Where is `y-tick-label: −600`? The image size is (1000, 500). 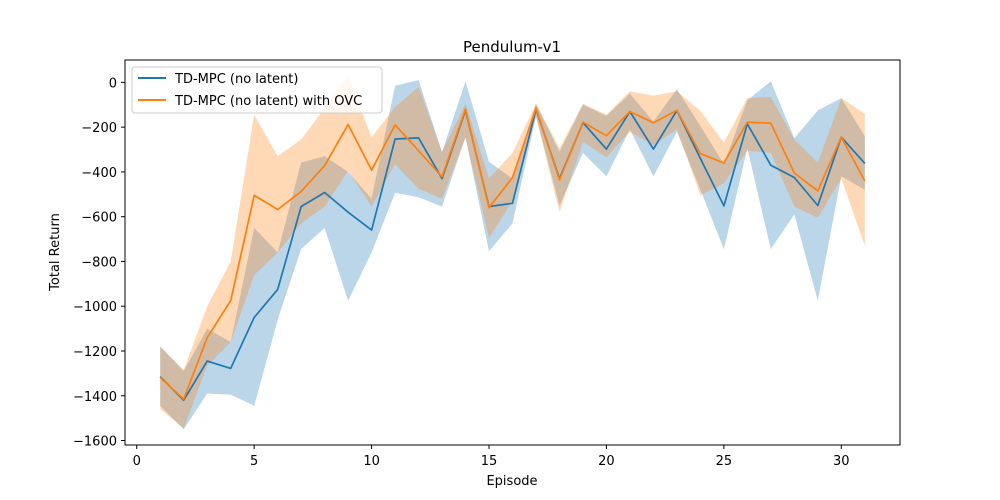
y-tick-label: −600 is located at coordinates (99, 218).